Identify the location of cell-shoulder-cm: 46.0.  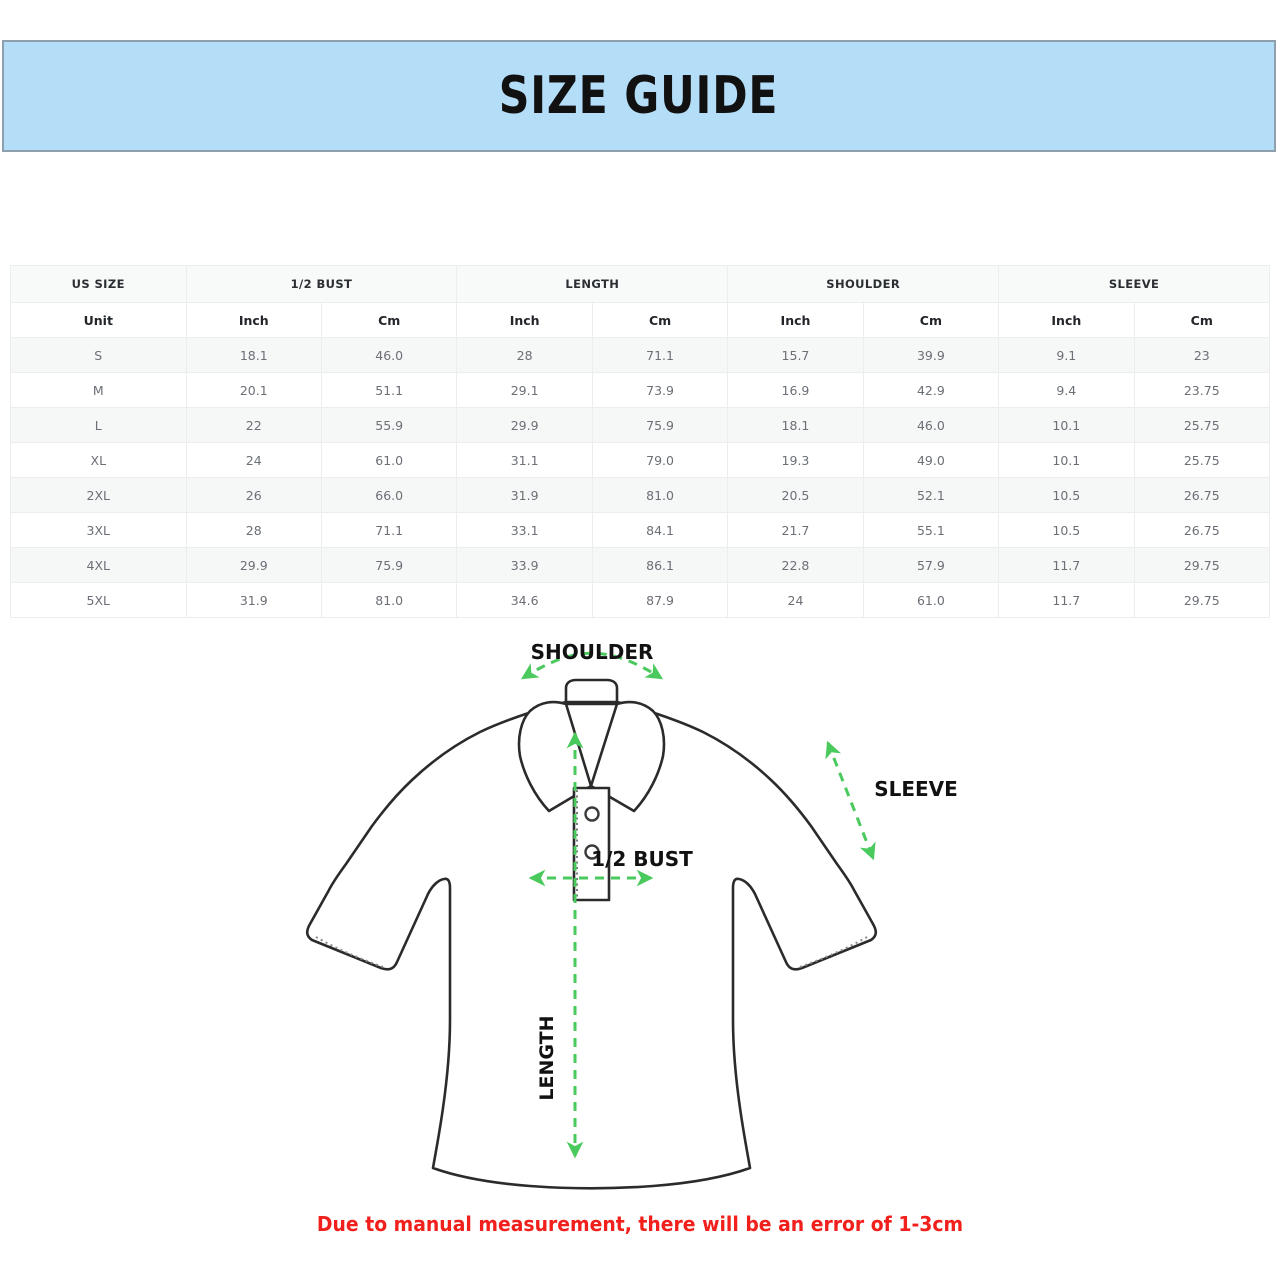
(931, 425).